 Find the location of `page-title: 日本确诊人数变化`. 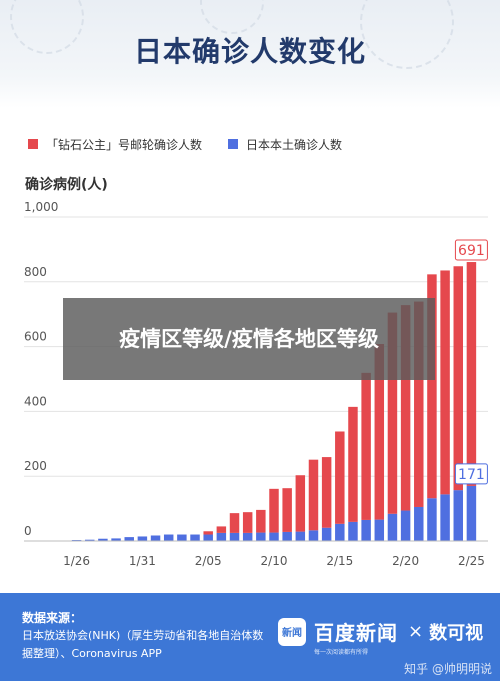

page-title: 日本确诊人数变化 is located at coordinates (249, 51).